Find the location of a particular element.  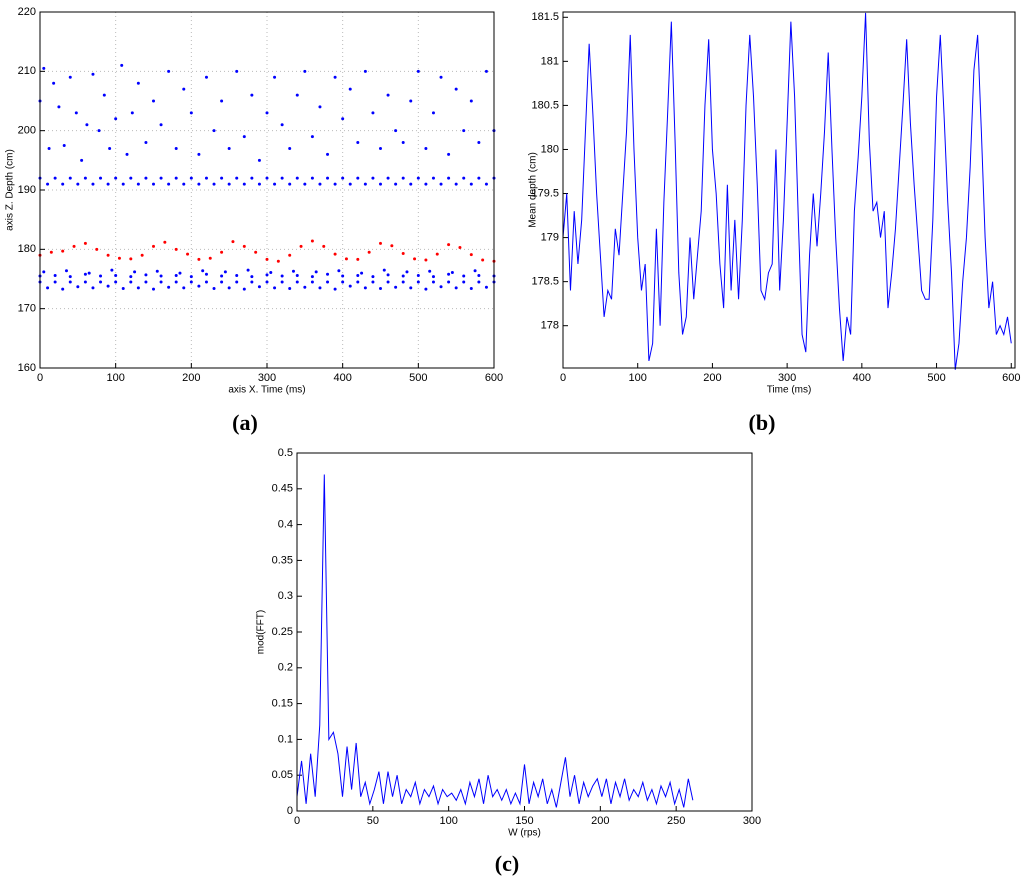

y-tick-label: 0.3 is located at coordinates (285, 596).